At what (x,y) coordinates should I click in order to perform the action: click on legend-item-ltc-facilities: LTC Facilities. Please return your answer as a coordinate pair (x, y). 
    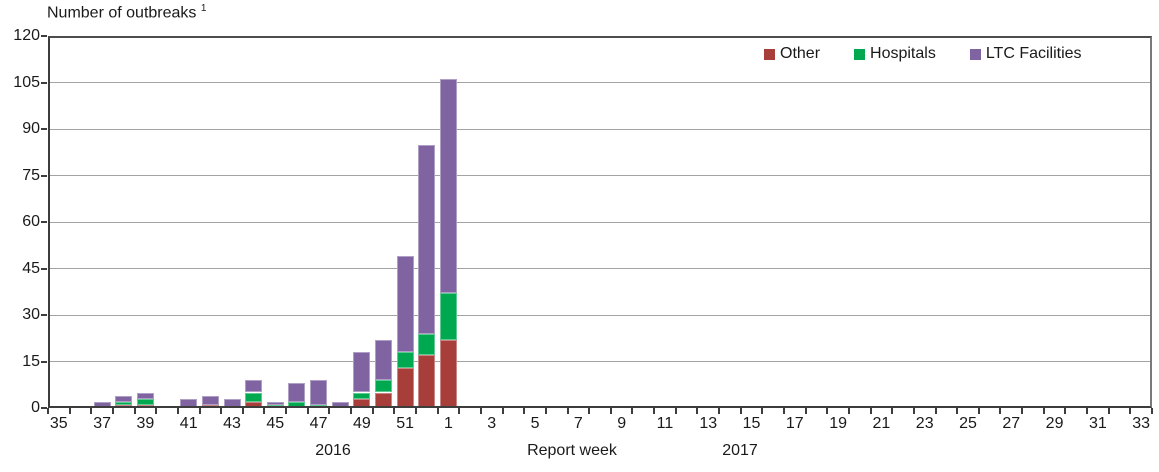
    Looking at the image, I should click on (1025, 54).